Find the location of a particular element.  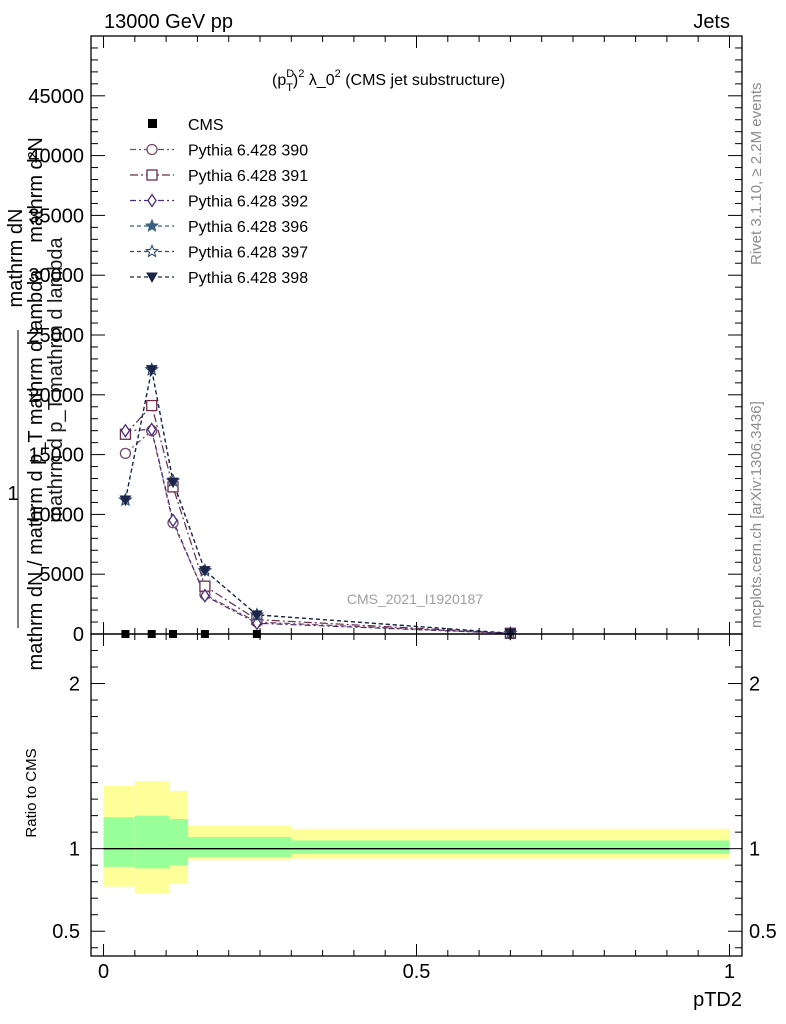

y-tick-label: 30000 is located at coordinates (56, 276).